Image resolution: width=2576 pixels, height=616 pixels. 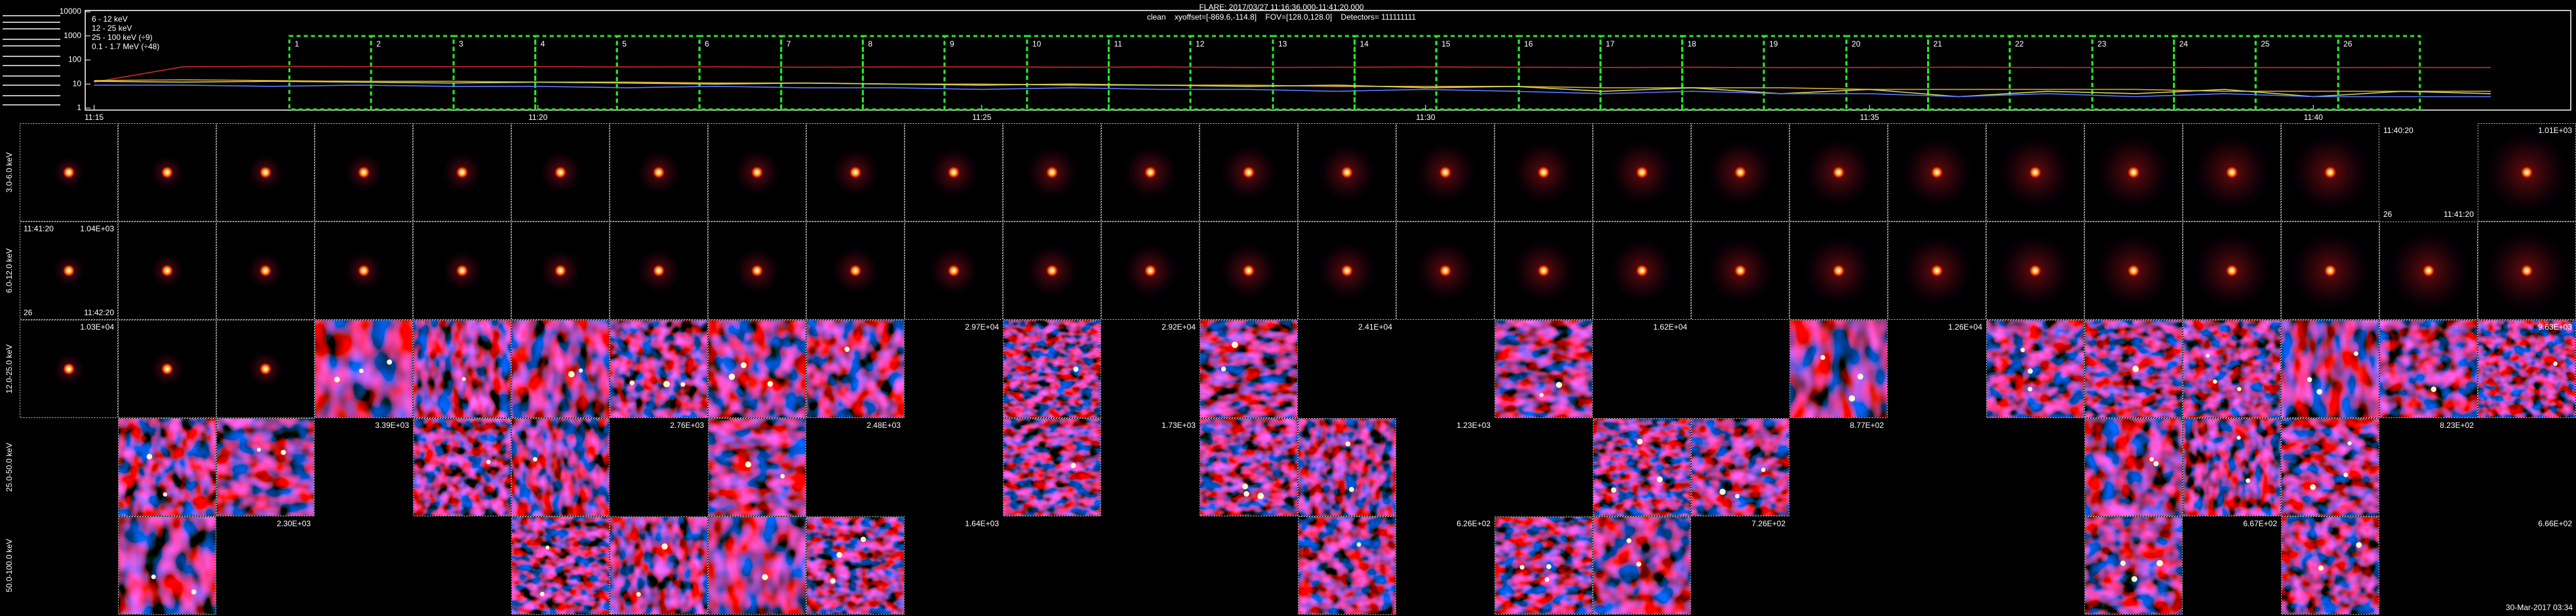 I want to click on cell-label: 2.30E+03, so click(x=294, y=523).